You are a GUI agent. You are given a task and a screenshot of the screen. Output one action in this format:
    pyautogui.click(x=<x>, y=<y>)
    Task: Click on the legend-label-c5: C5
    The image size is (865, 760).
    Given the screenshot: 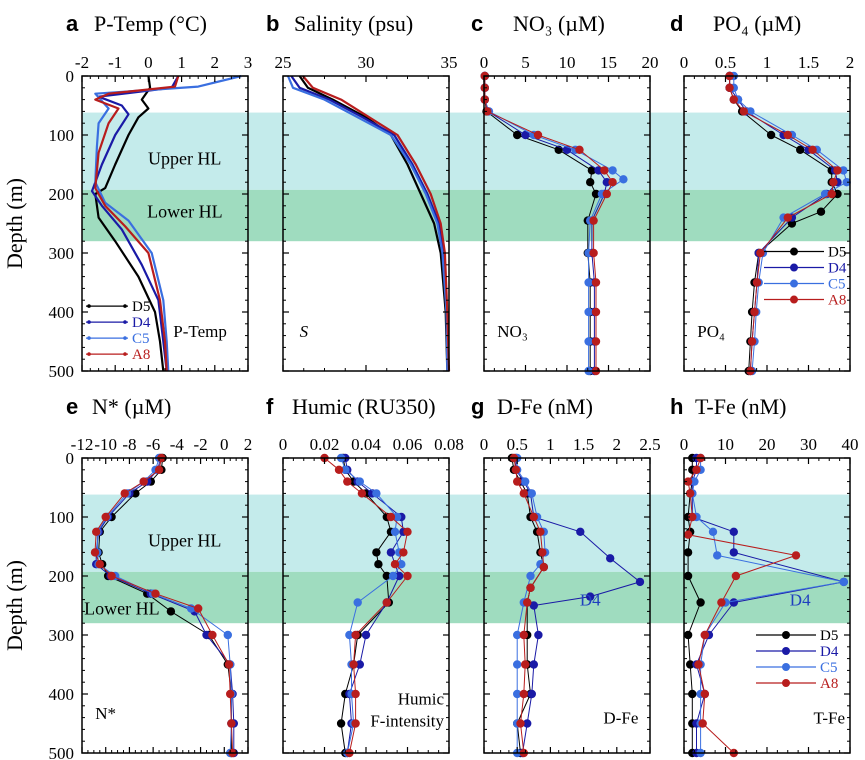 What is the action you would take?
    pyautogui.click(x=837, y=285)
    